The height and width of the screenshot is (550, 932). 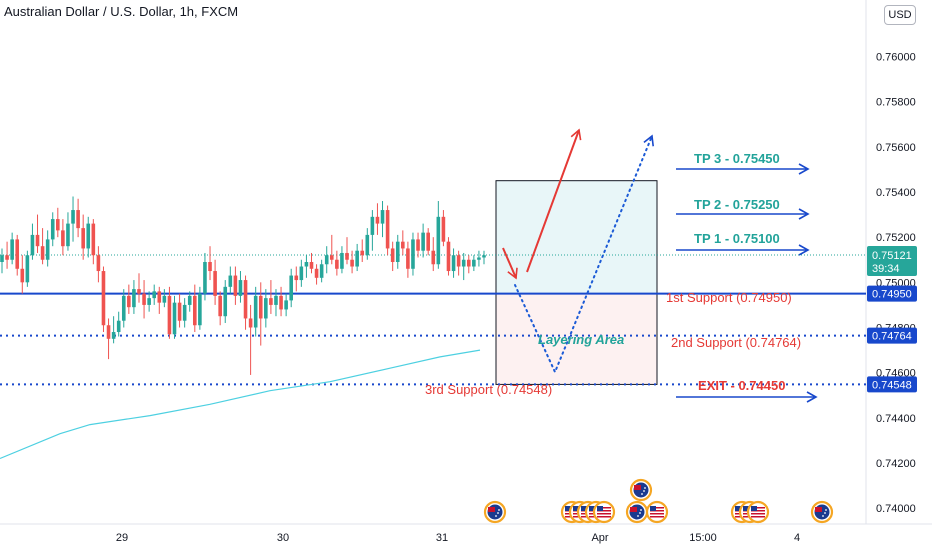 What do you see at coordinates (737, 238) in the screenshot?
I see `tp1-label: TP 1 - 0.75100` at bounding box center [737, 238].